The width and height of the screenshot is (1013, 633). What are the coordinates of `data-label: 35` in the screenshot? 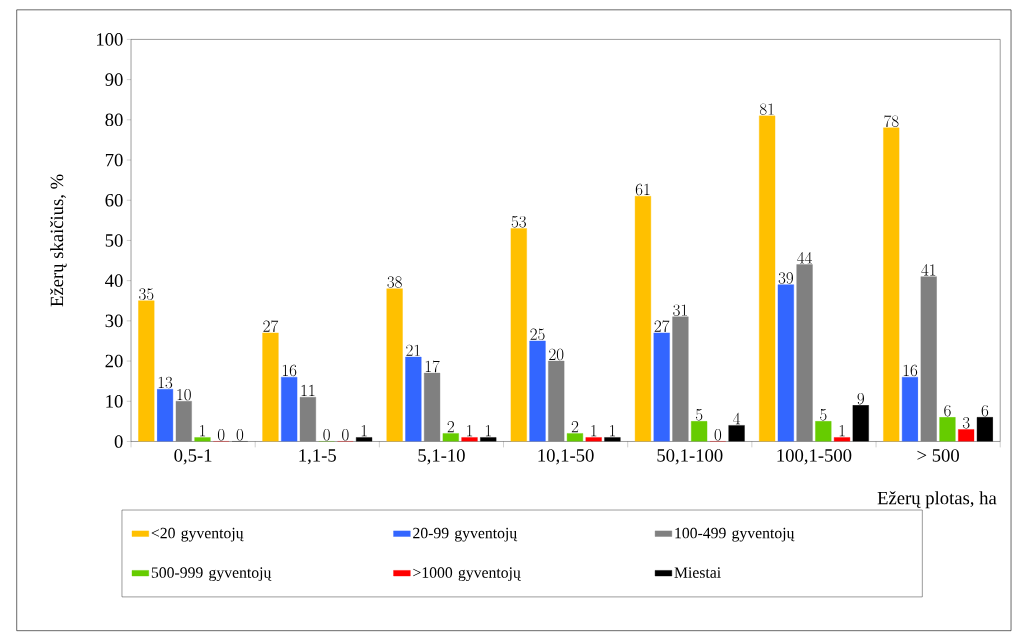 It's located at (146, 294).